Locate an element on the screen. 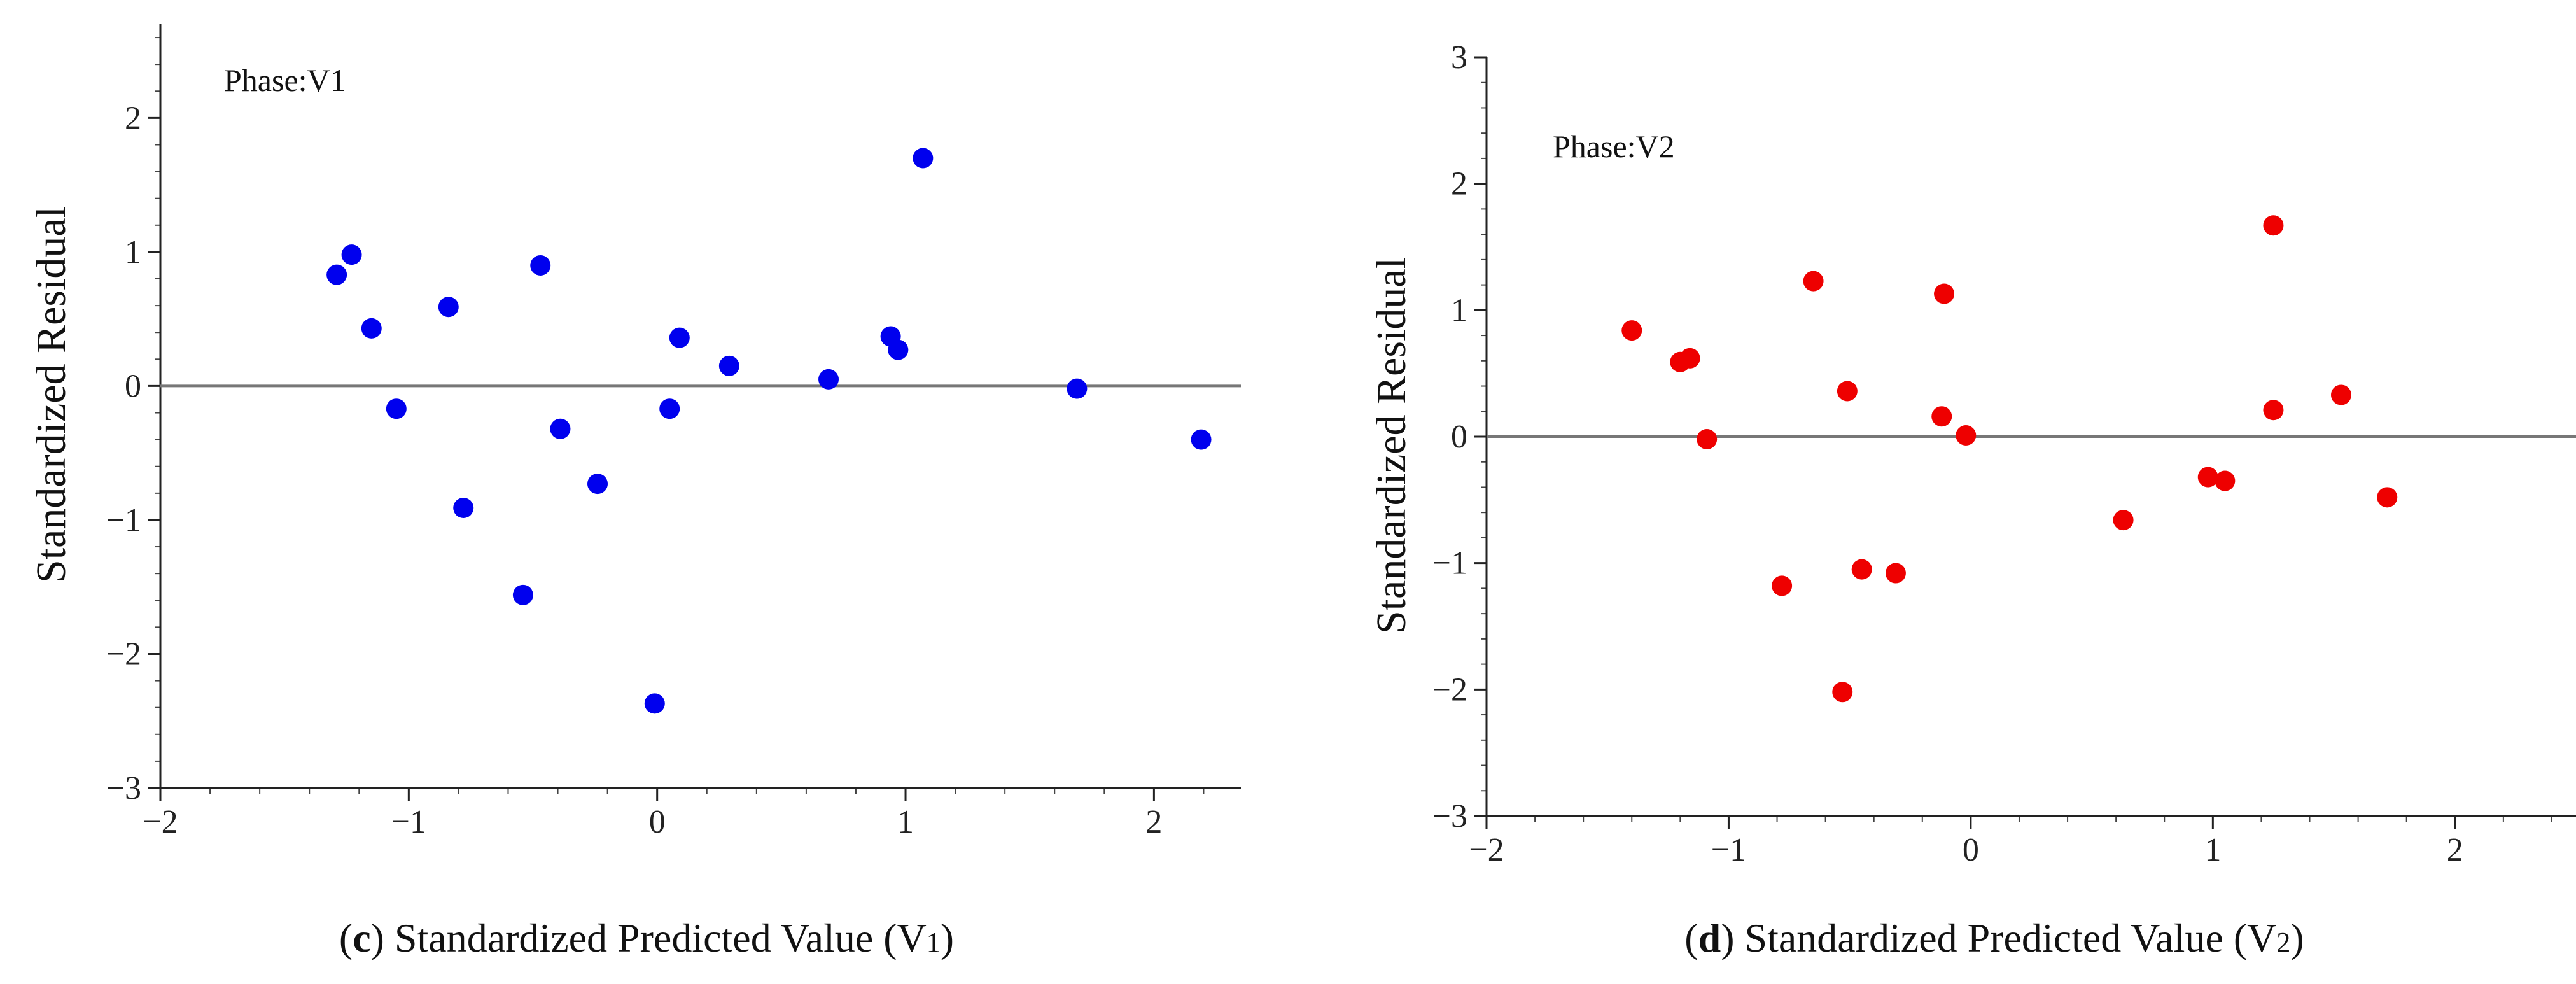 The width and height of the screenshot is (2576, 984). chart-c-caption: (c) Standardized Predicted Value (V1) is located at coordinates (646, 937).